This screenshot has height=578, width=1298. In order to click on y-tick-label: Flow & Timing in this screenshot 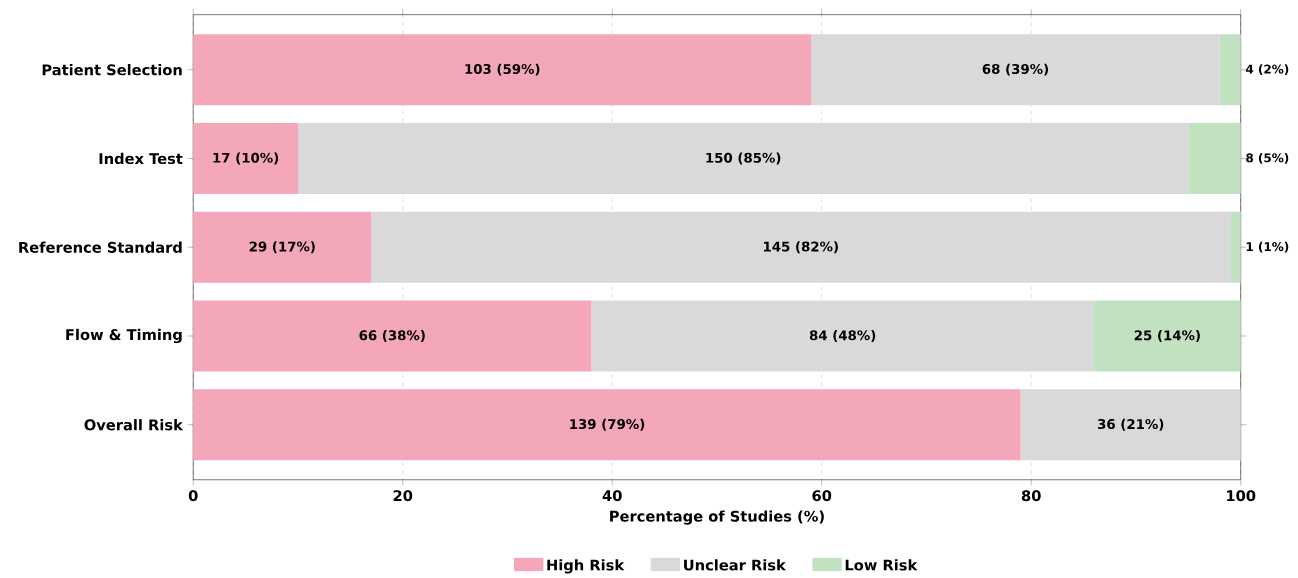, I will do `click(124, 336)`.